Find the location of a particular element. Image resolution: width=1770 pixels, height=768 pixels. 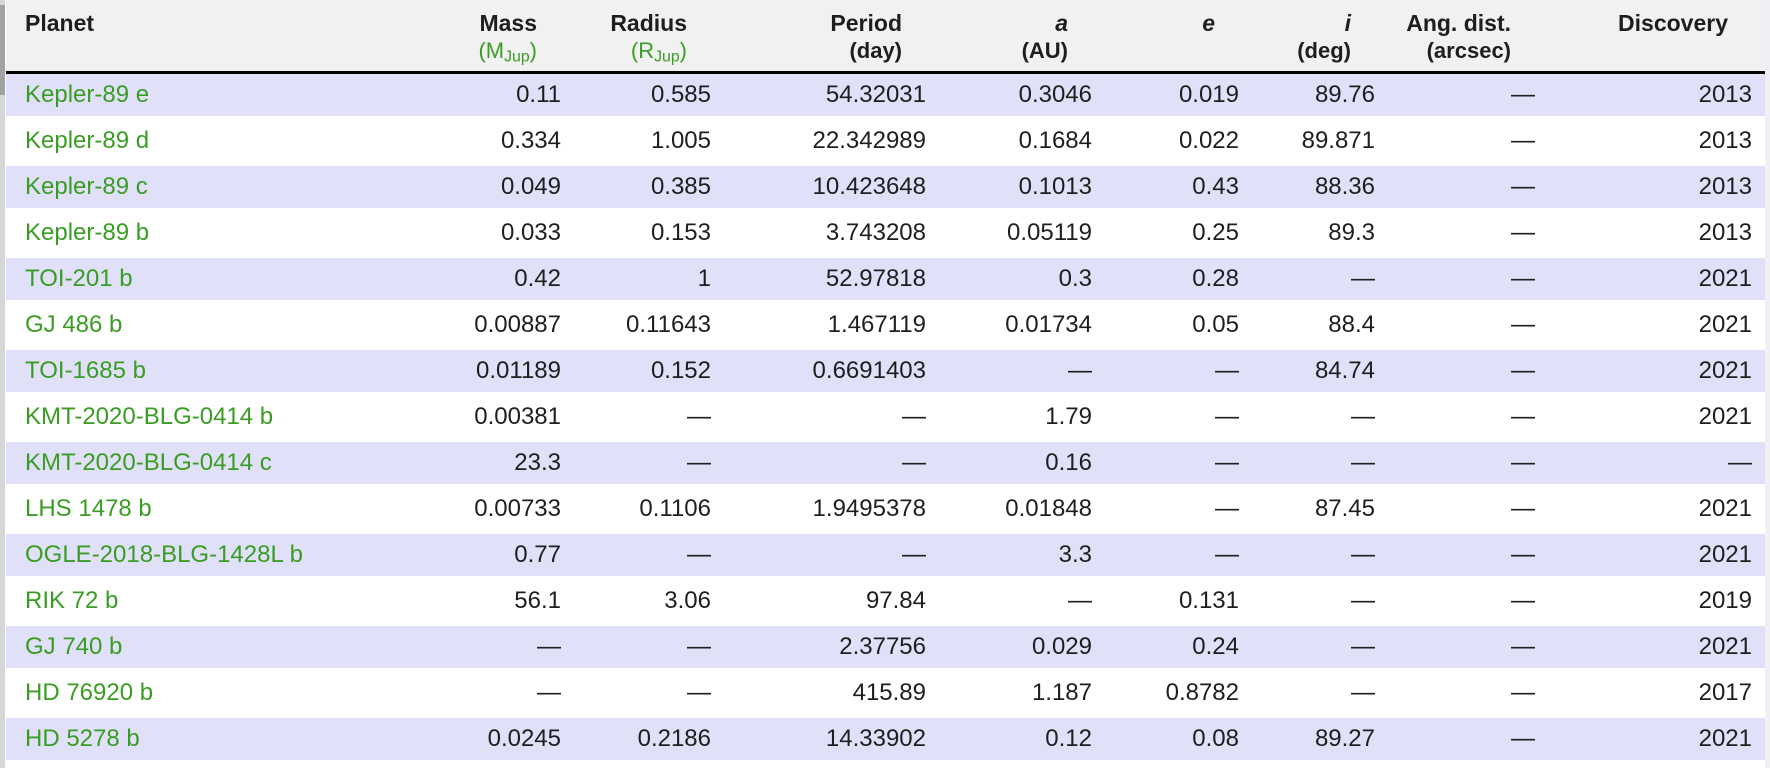

cell-e: 0.05 is located at coordinates (1183, 327).